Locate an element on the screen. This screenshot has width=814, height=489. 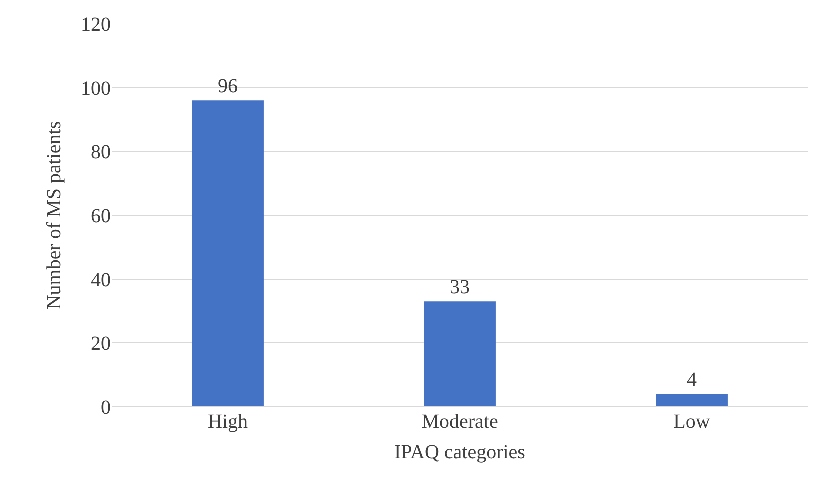
y-tick-label: 0 is located at coordinates (106, 408).